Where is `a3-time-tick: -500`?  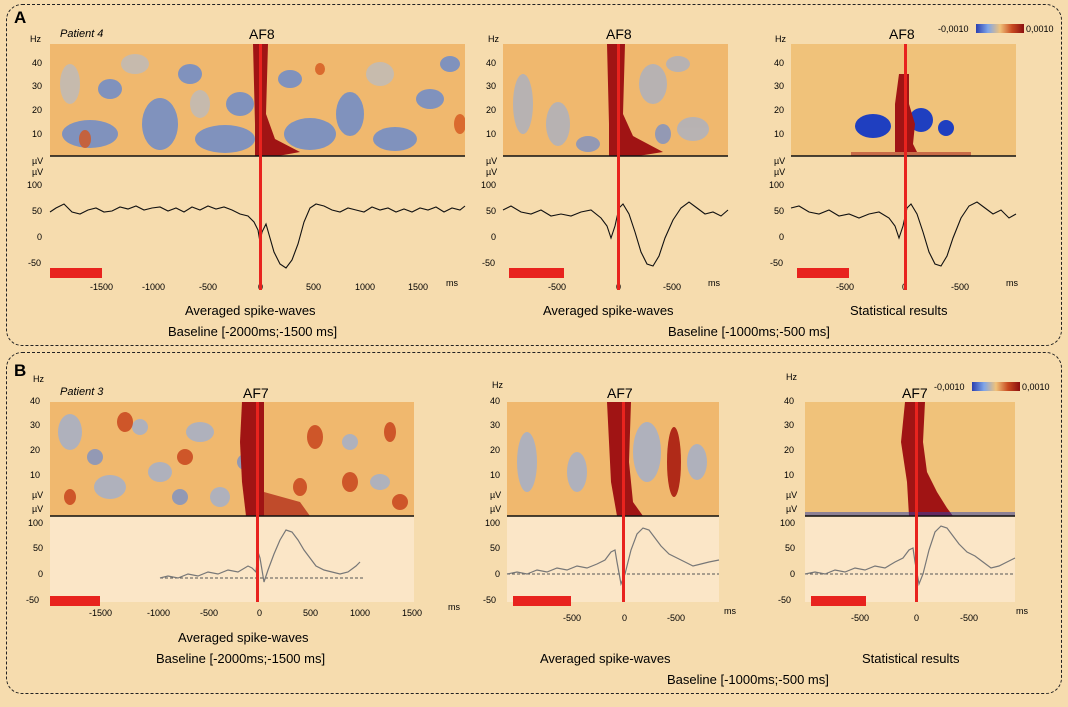 a3-time-tick: -500 is located at coordinates (845, 287).